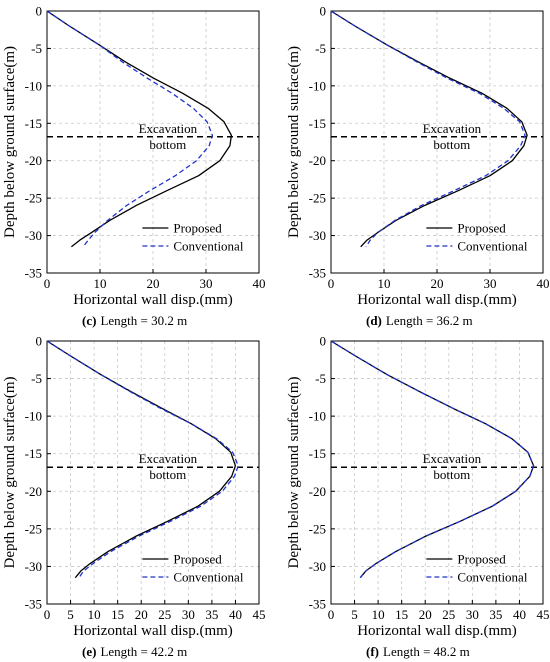  I want to click on panel-letter: (c), so click(89, 320).